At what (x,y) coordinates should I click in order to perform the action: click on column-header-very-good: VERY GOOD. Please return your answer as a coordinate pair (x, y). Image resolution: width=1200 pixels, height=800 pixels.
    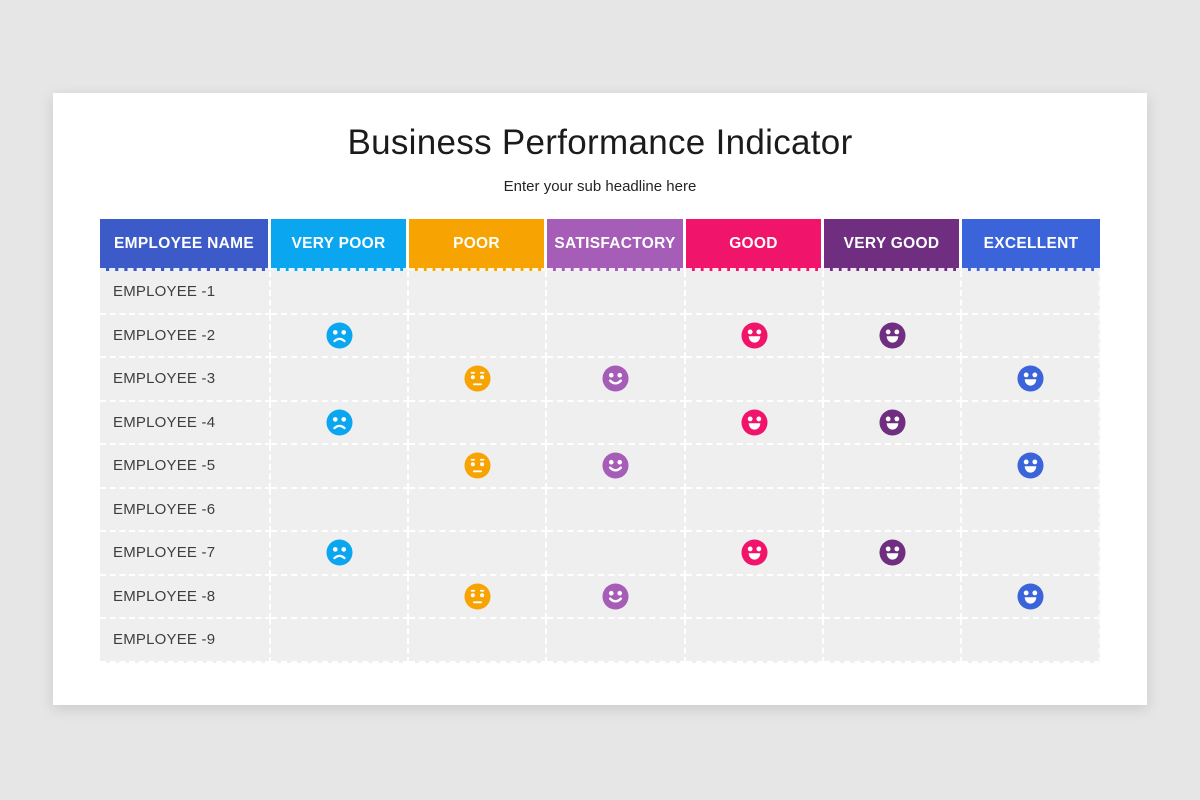
    Looking at the image, I should click on (893, 245).